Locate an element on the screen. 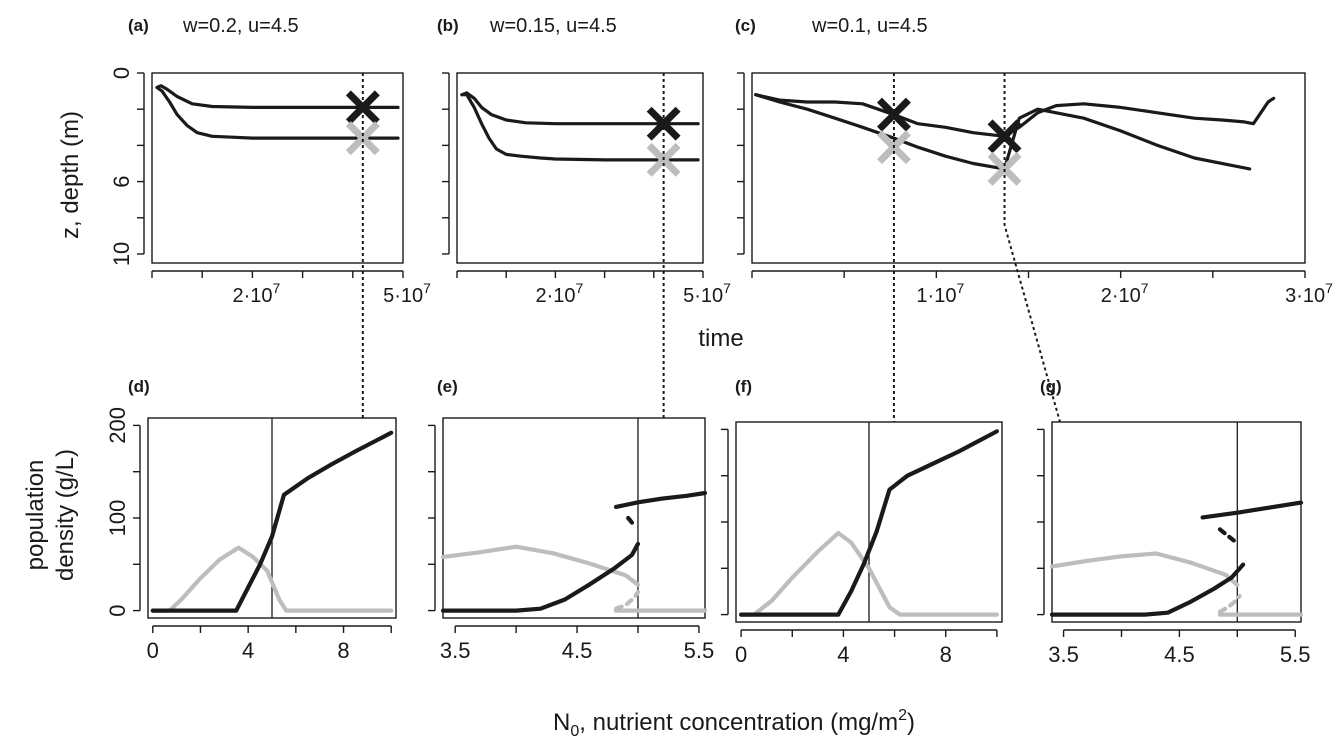  panel-c-x-tick-label: 1·10⁷ is located at coordinates (940, 293).